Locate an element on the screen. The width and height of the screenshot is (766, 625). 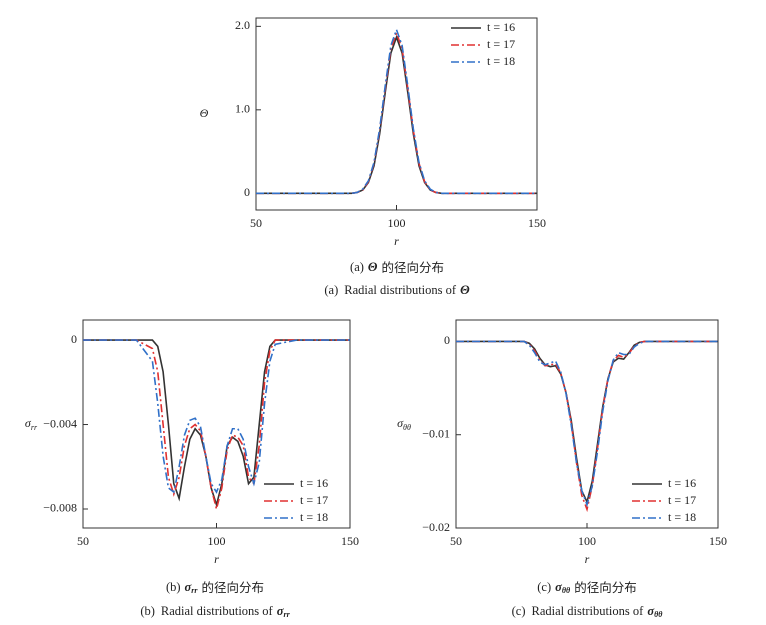
y-tick-label: −0.02 is located at coordinates (436, 527).